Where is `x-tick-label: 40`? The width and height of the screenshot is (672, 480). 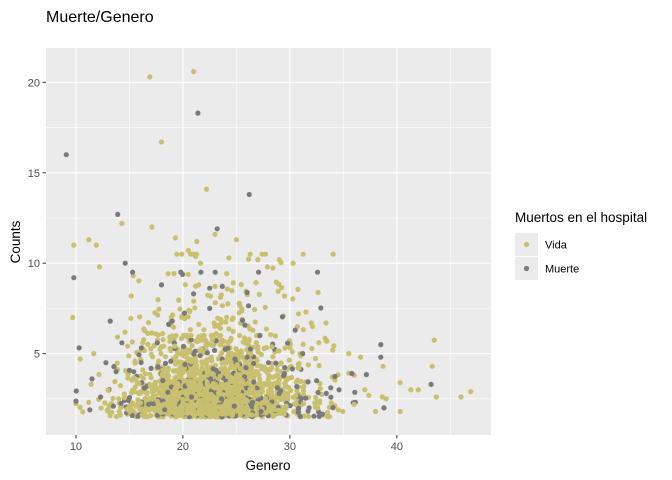 x-tick-label: 40 is located at coordinates (397, 447).